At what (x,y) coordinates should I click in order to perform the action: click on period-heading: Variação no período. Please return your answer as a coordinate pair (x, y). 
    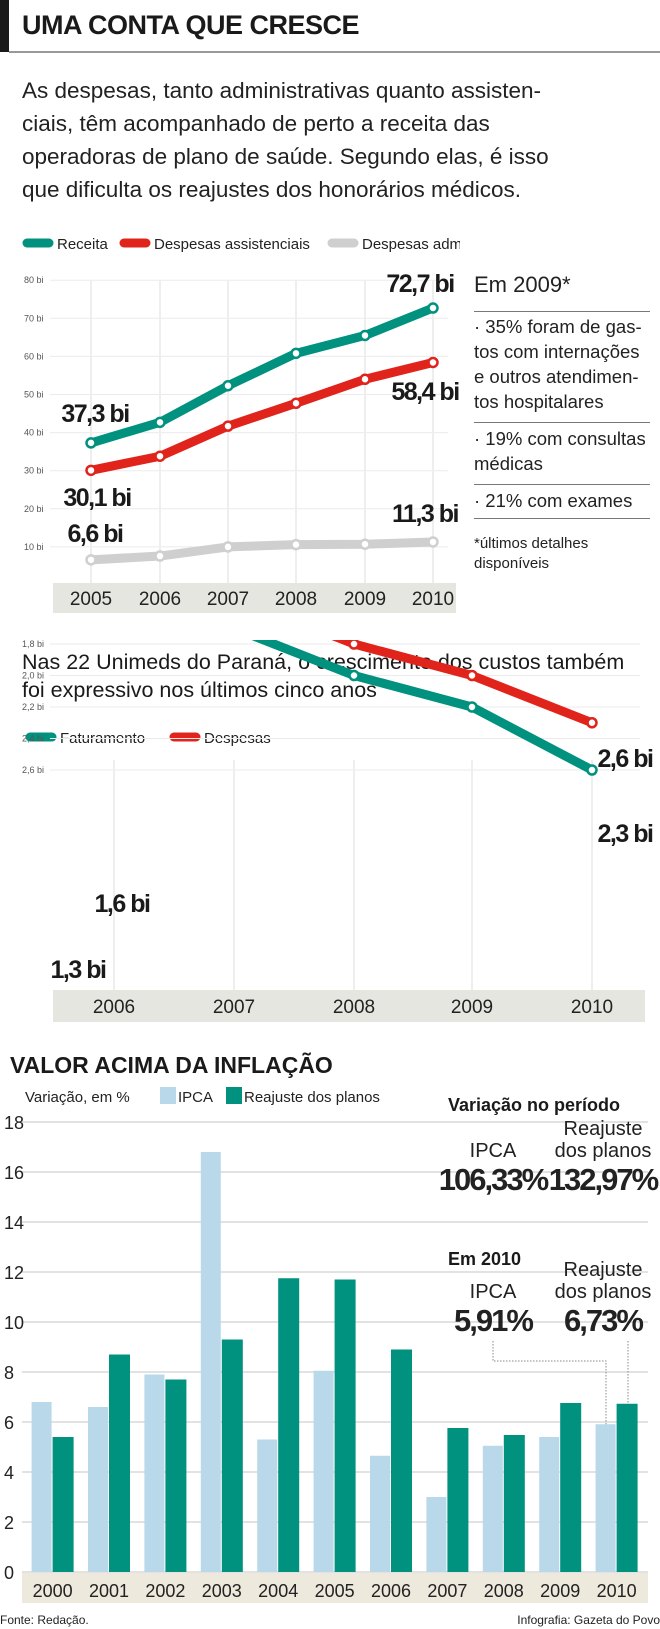
    Looking at the image, I should click on (534, 1105).